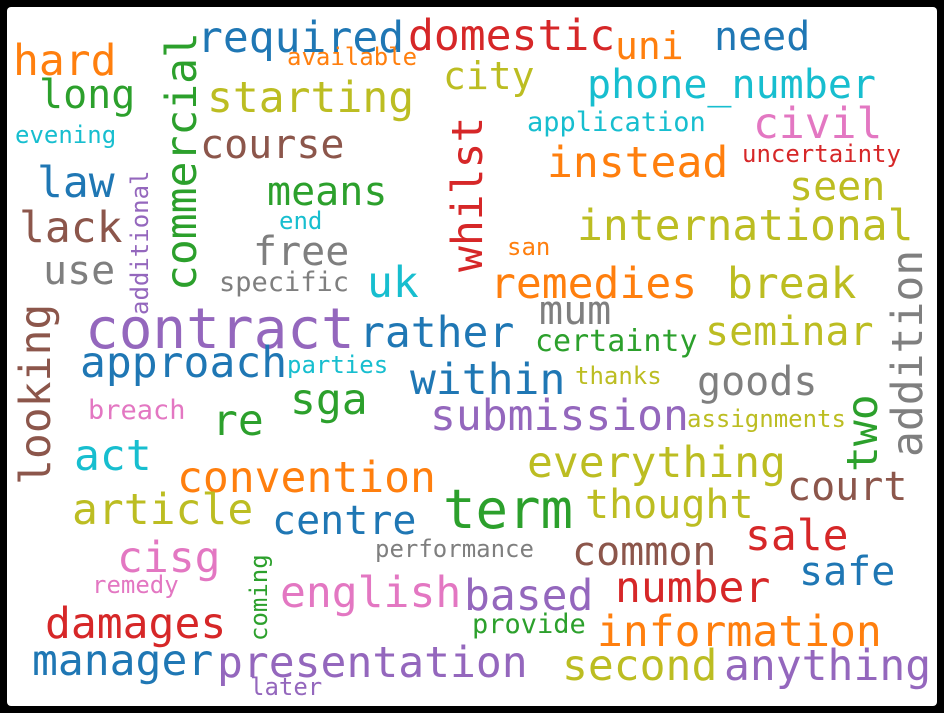 This screenshot has width=944, height=713. Describe the element at coordinates (847, 572) in the screenshot. I see `word-safe: safe` at that location.